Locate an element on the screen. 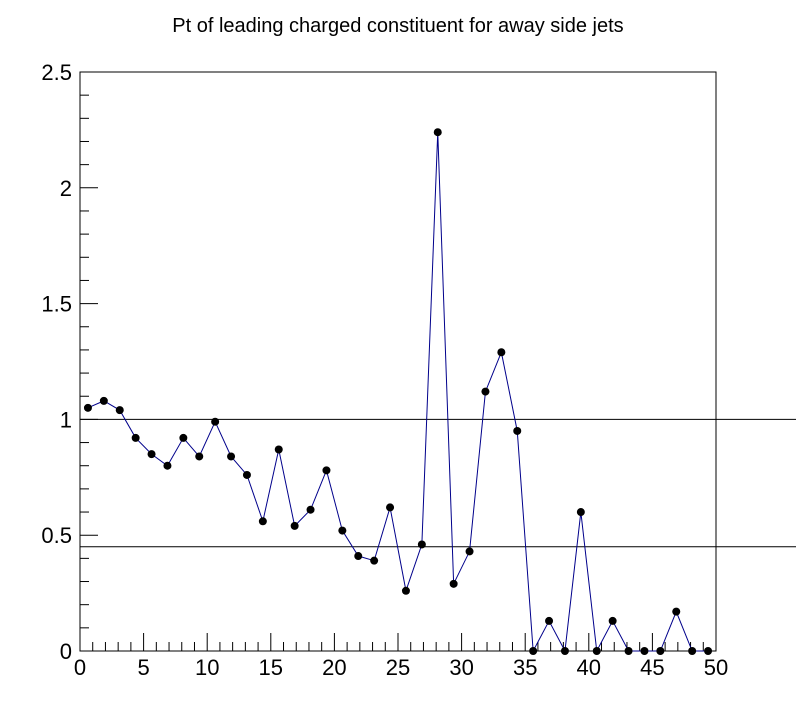 This screenshot has height=723, width=796. y-tick-label: 0.5 is located at coordinates (56, 535).